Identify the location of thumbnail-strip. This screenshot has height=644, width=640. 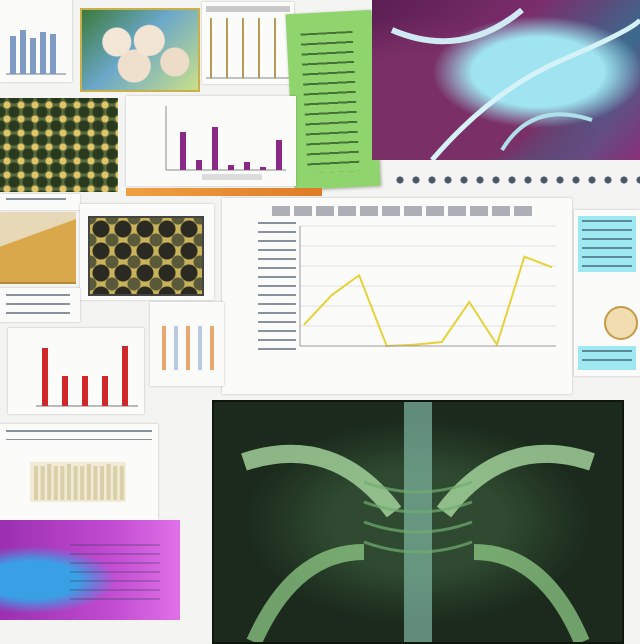
(187, 344).